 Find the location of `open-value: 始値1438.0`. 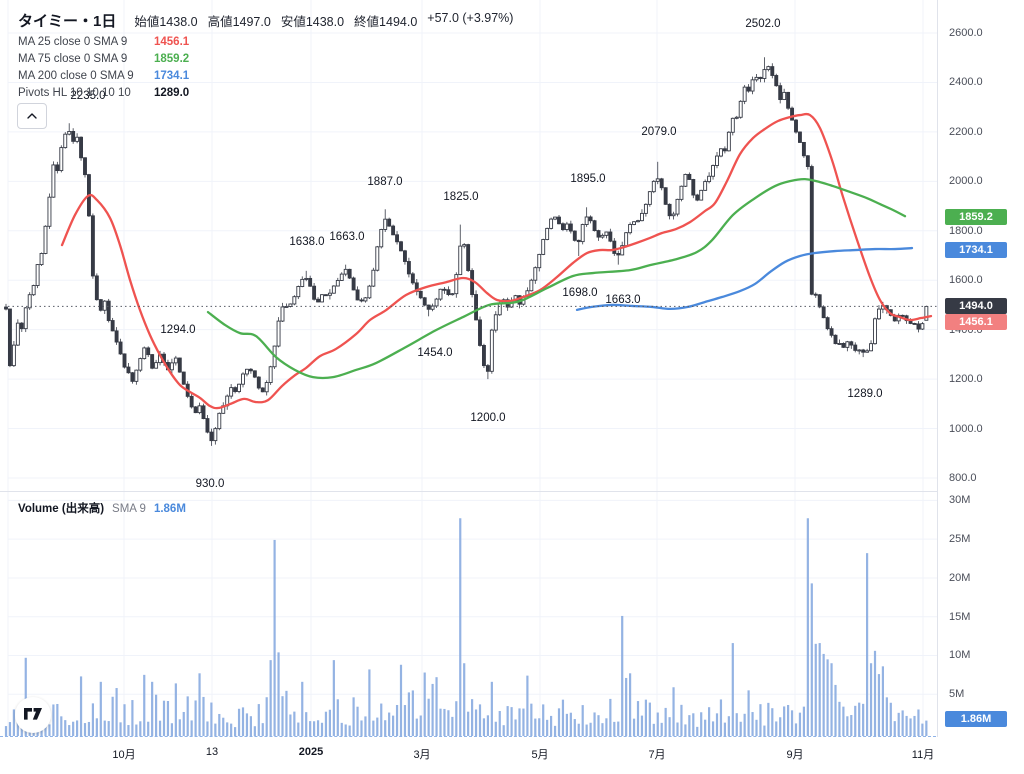

open-value: 始値1438.0 is located at coordinates (166, 22).